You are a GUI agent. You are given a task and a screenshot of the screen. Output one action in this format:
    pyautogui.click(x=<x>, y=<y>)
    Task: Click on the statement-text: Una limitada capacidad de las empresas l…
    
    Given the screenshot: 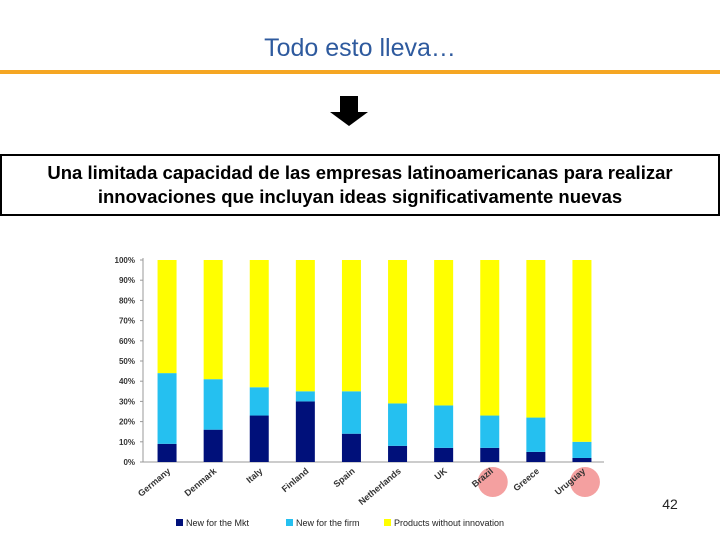 What is the action you would take?
    pyautogui.click(x=360, y=184)
    